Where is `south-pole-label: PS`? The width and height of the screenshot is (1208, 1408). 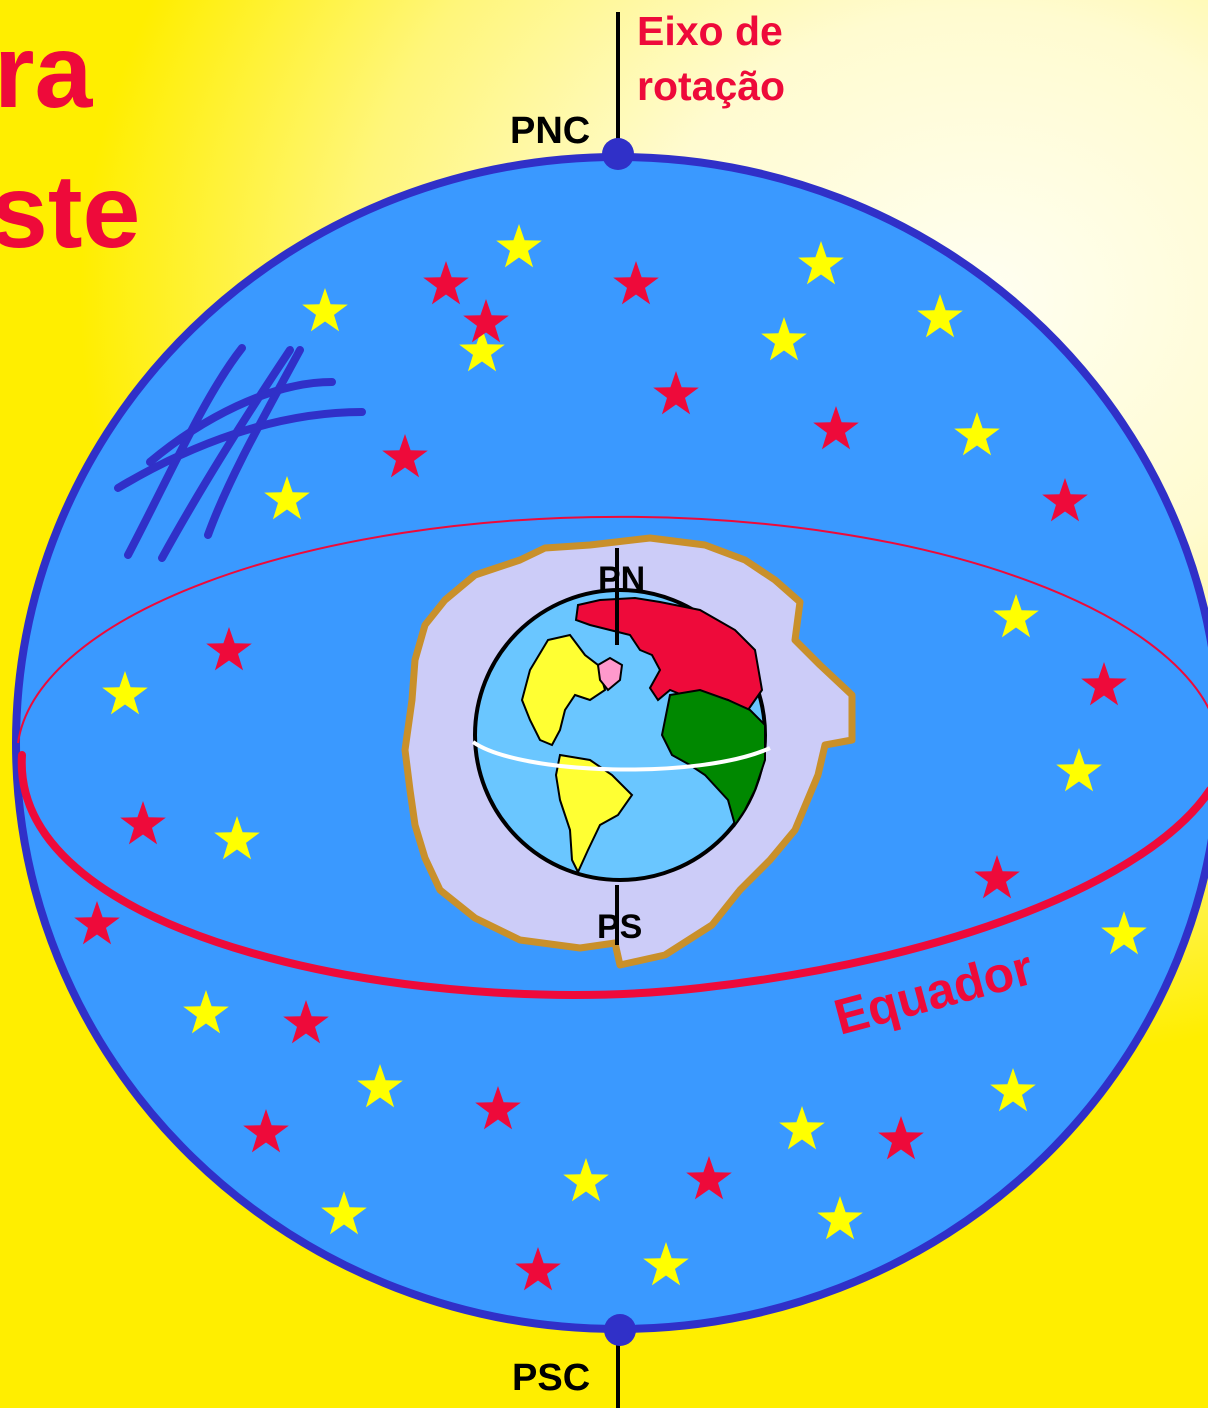 south-pole-label: PS is located at coordinates (619, 927).